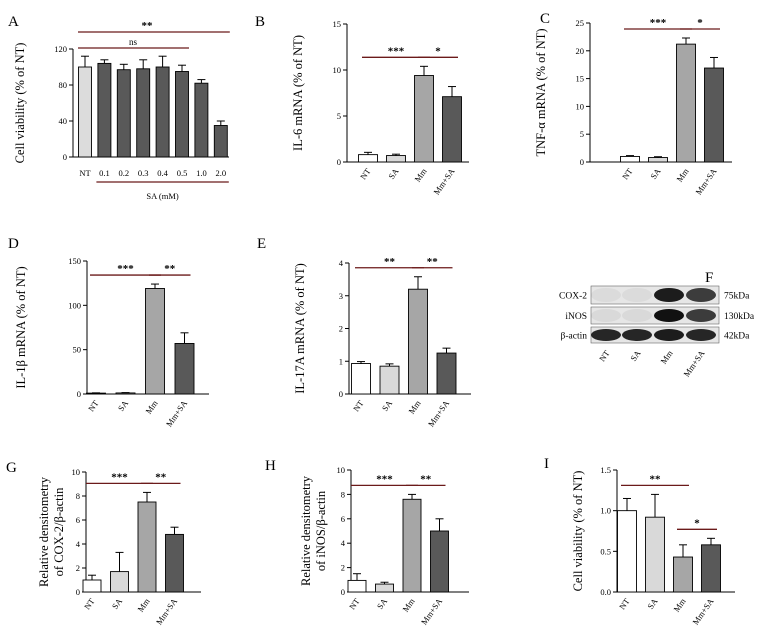 This screenshot has height=635, width=760. Describe the element at coordinates (261, 244) in the screenshot. I see `panel-letter: E` at that location.